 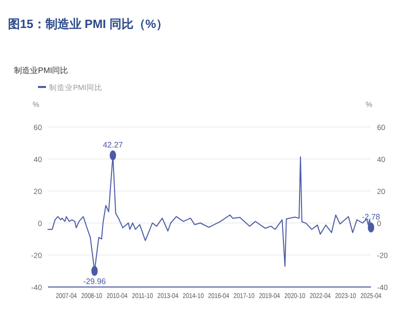 What do you see at coordinates (371, 217) in the screenshot?
I see `annotation: -2.78` at bounding box center [371, 217].